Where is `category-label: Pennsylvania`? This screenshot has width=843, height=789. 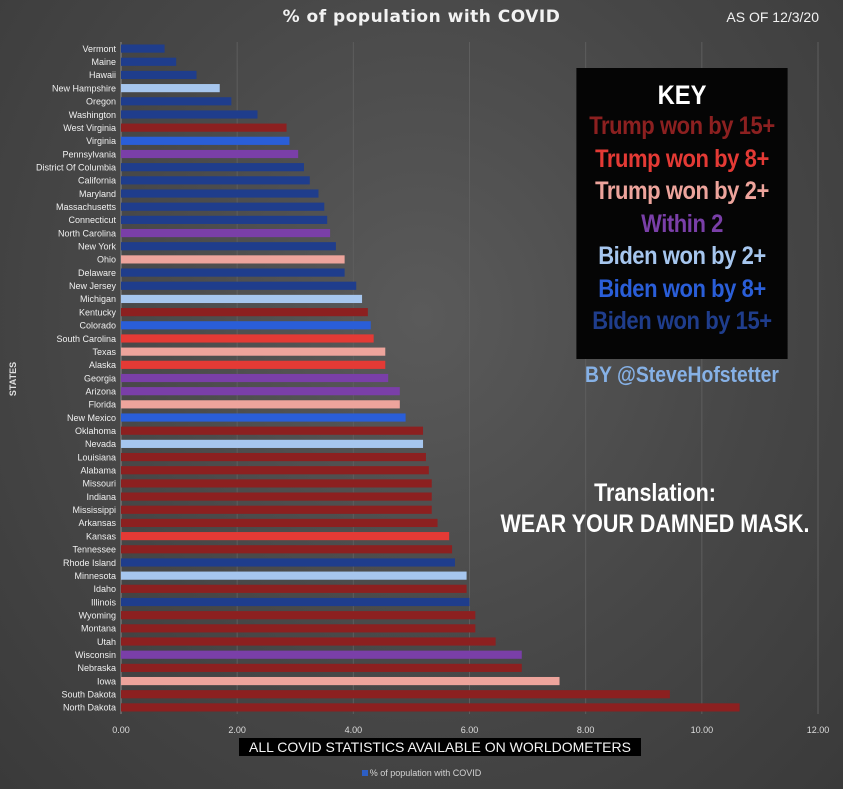 category-label: Pennsylvania is located at coordinates (89, 154).